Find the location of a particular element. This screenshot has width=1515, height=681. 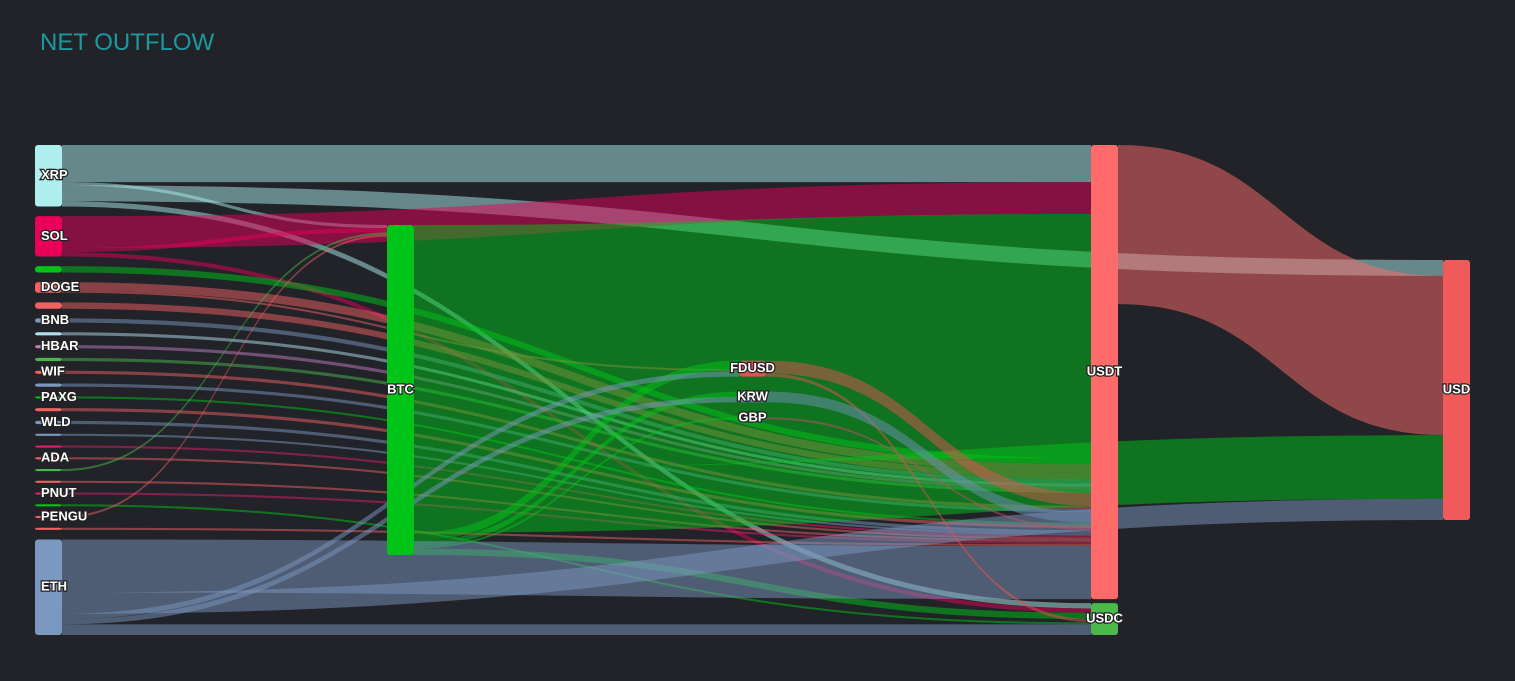

node-label: KRW is located at coordinates (753, 395).